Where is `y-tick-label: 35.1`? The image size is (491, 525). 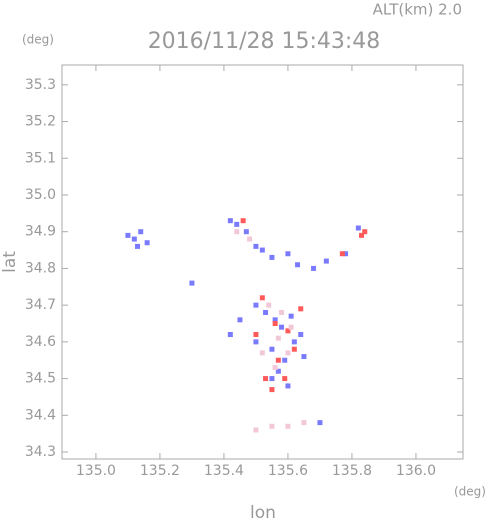
y-tick-label: 35.1 is located at coordinates (40, 158).